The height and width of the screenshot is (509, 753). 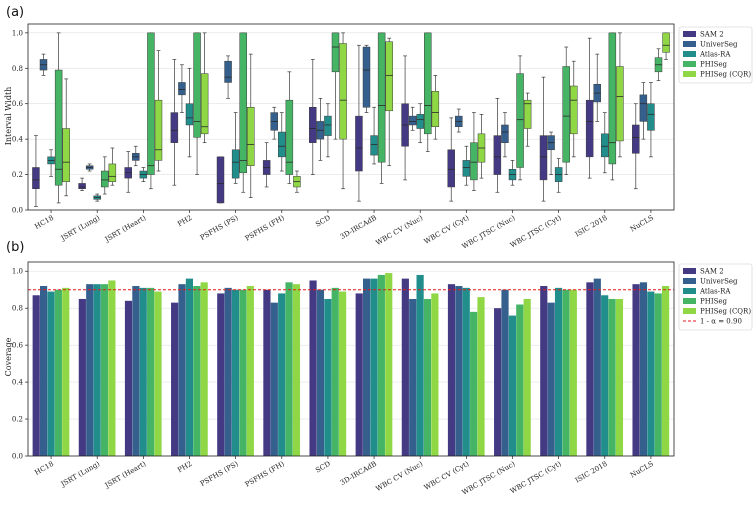 I want to click on bar-jsrt-lung-universeg, so click(x=90, y=370).